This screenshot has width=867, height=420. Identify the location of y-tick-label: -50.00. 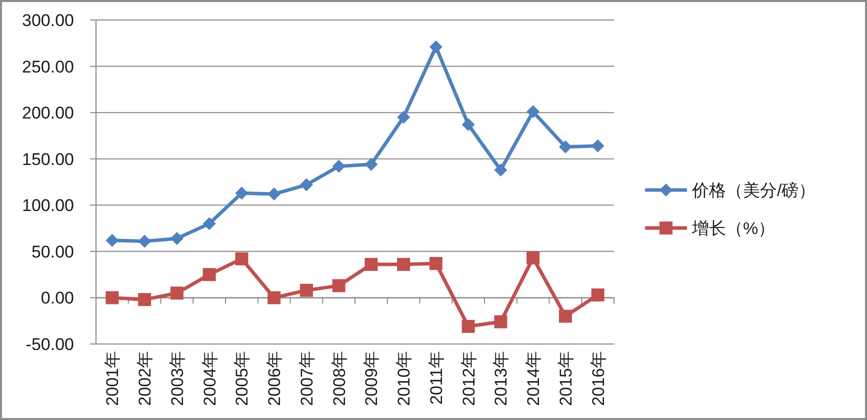
(50, 344).